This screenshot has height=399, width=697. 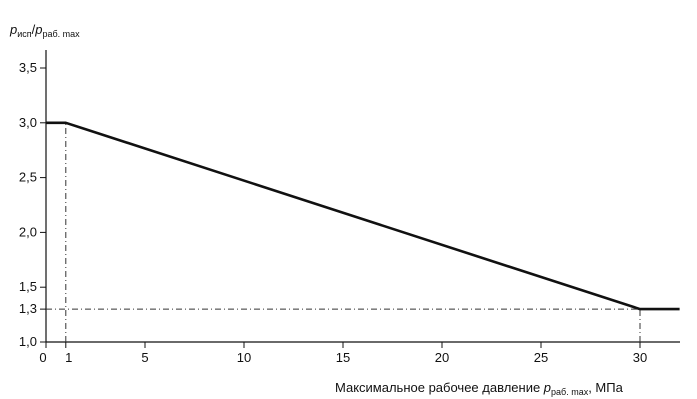 I want to click on x-axis-label-text: Максимальное рабочее давление, so click(x=439, y=387).